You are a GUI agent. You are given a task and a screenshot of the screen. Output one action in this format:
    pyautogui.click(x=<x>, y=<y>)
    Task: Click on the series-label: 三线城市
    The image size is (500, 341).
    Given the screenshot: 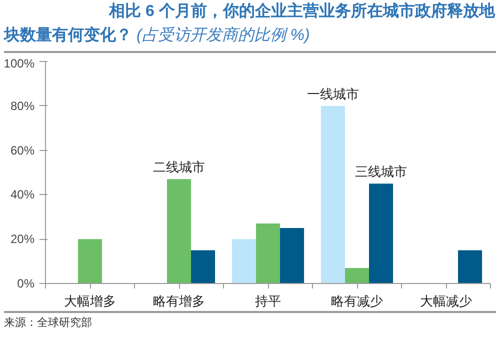 What is the action you would take?
    pyautogui.click(x=381, y=172)
    